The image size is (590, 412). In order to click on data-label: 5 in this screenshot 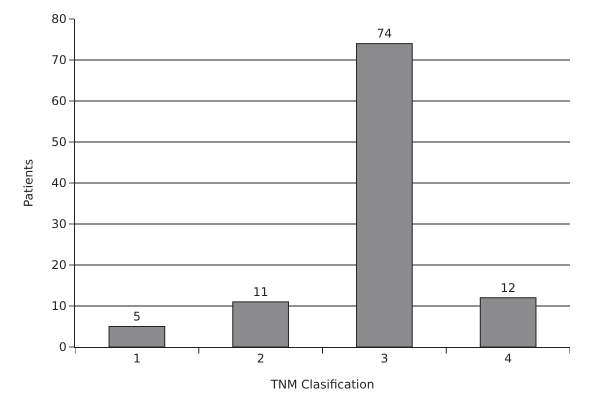, I will do `click(137, 317)`.